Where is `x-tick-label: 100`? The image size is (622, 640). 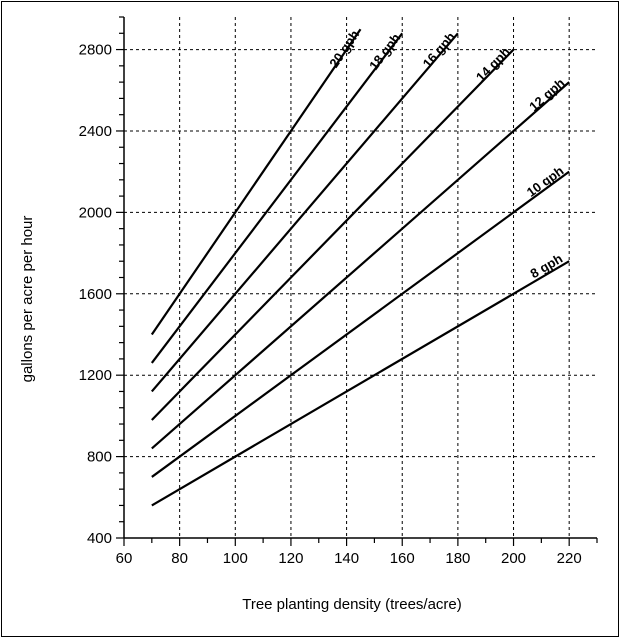
x-tick-label: 100 is located at coordinates (235, 558).